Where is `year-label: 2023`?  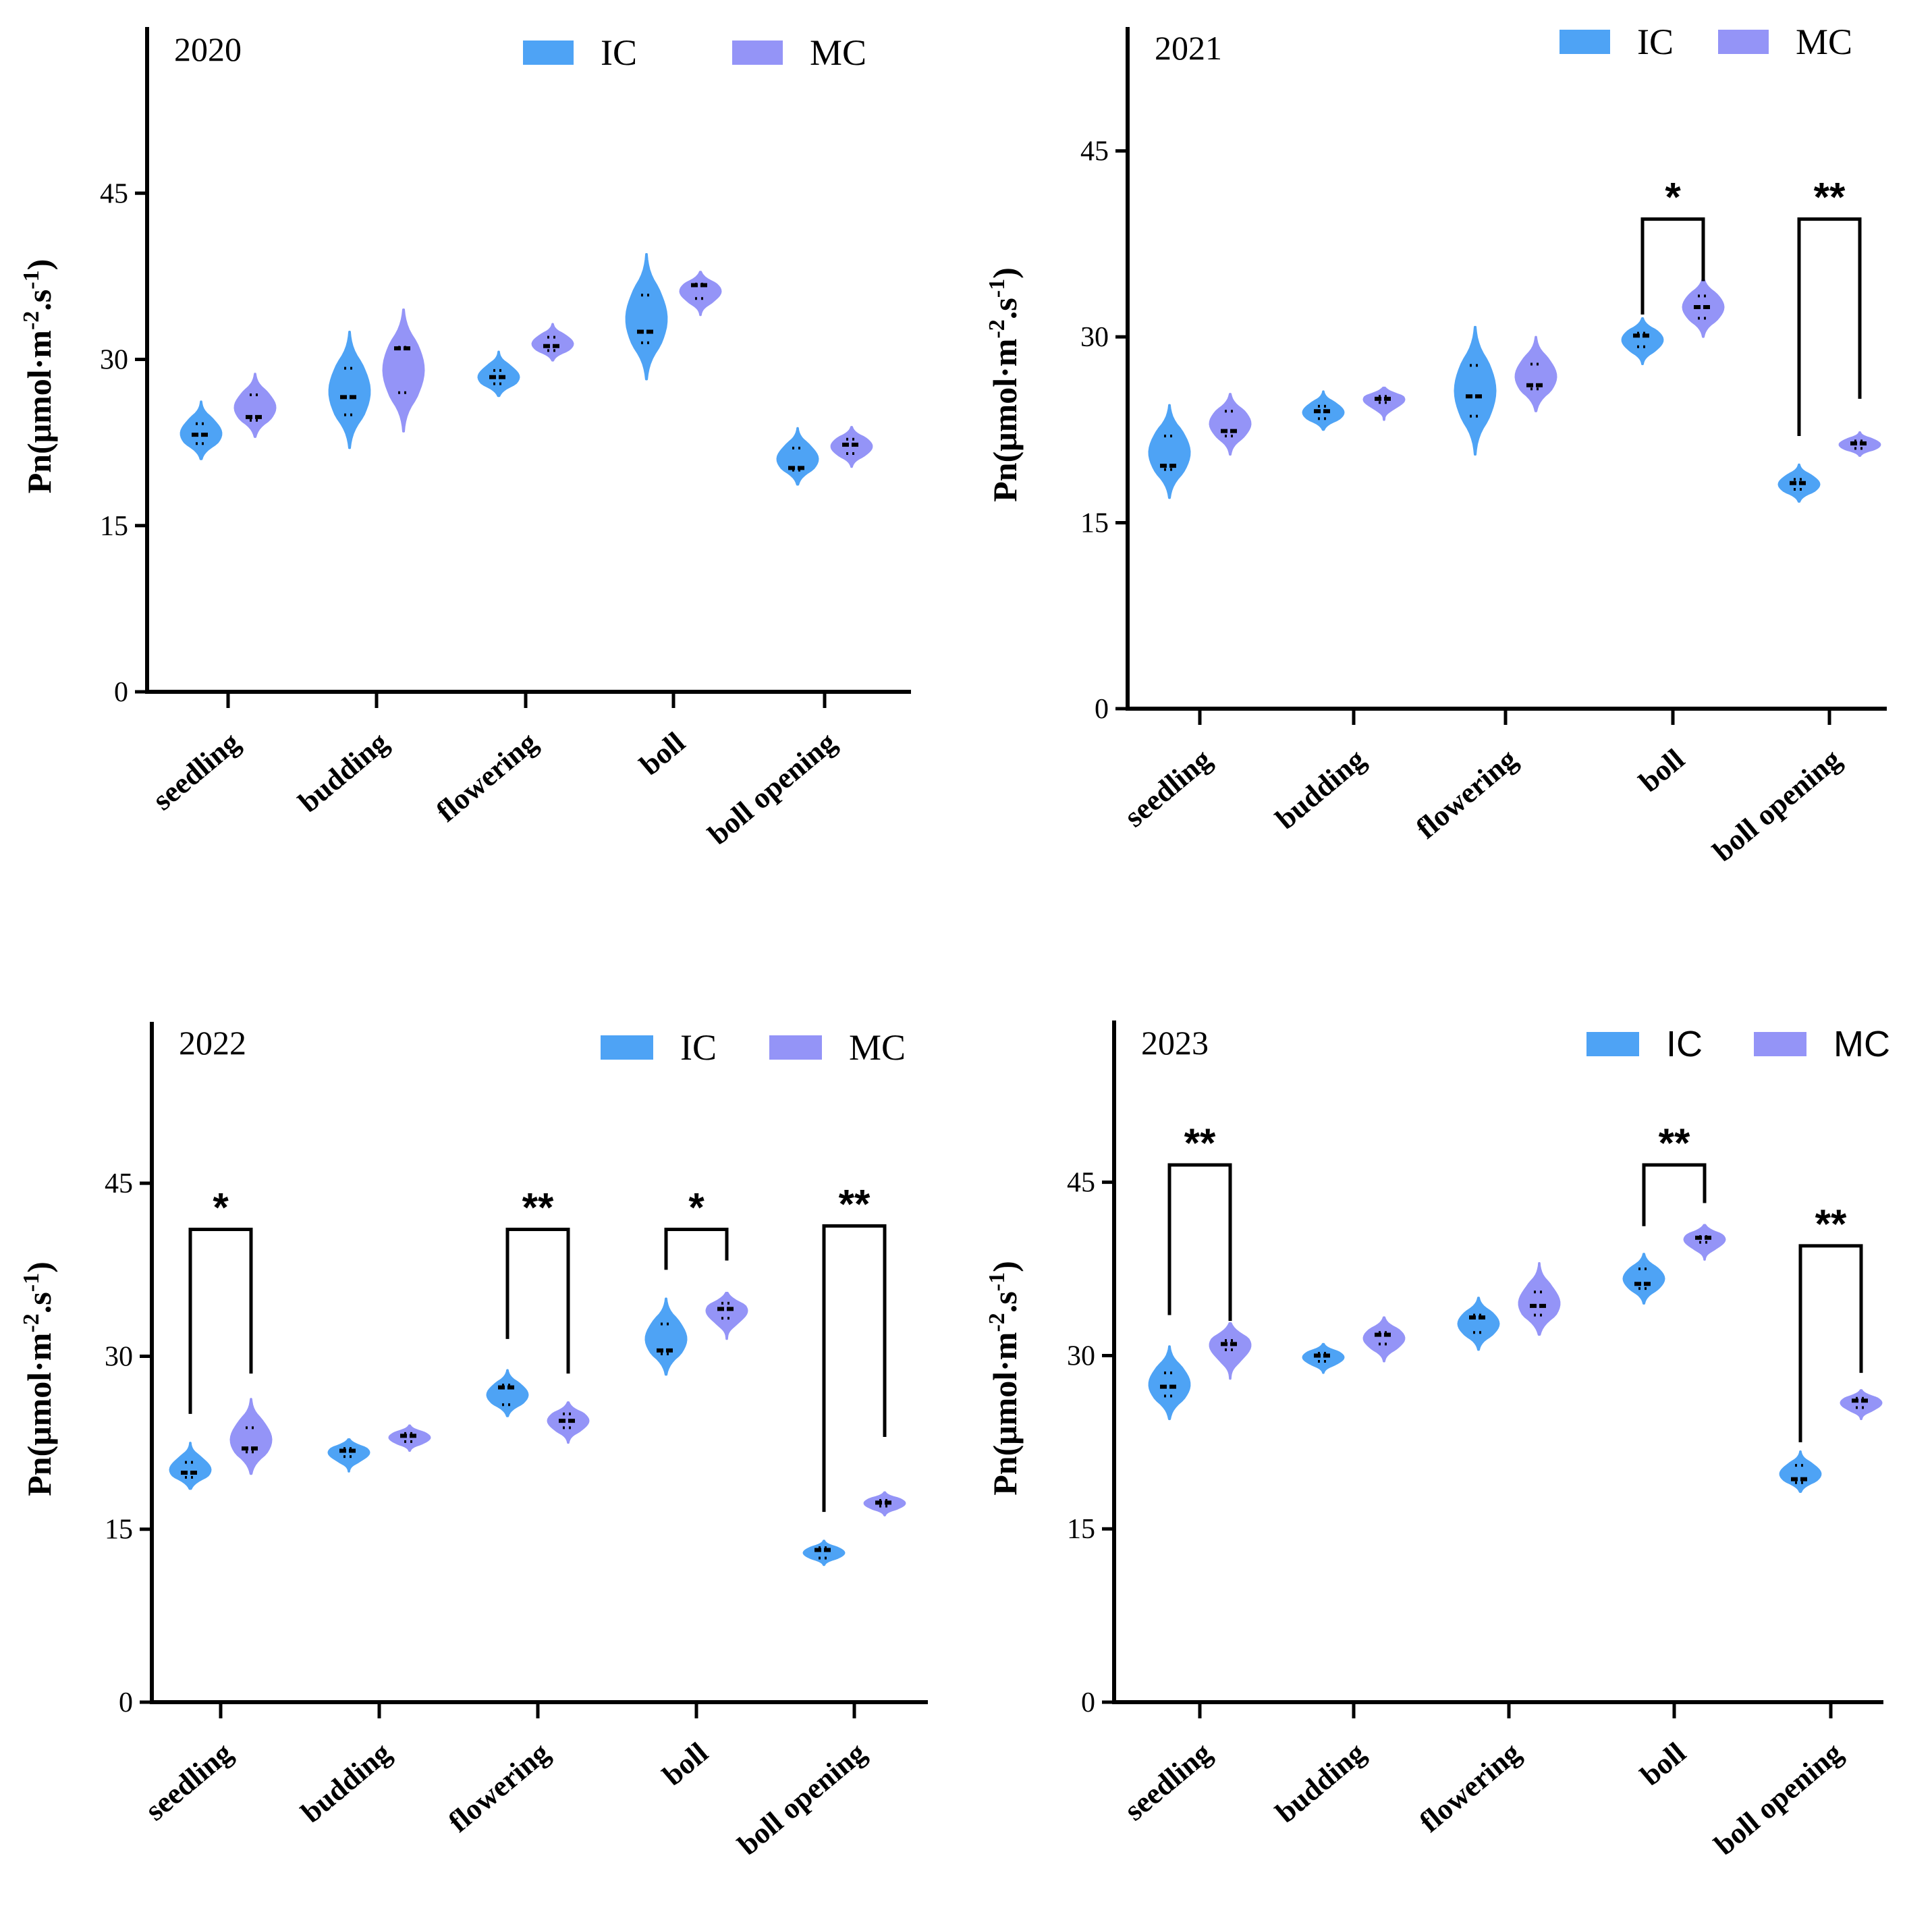
year-label: 2023 is located at coordinates (1175, 1043).